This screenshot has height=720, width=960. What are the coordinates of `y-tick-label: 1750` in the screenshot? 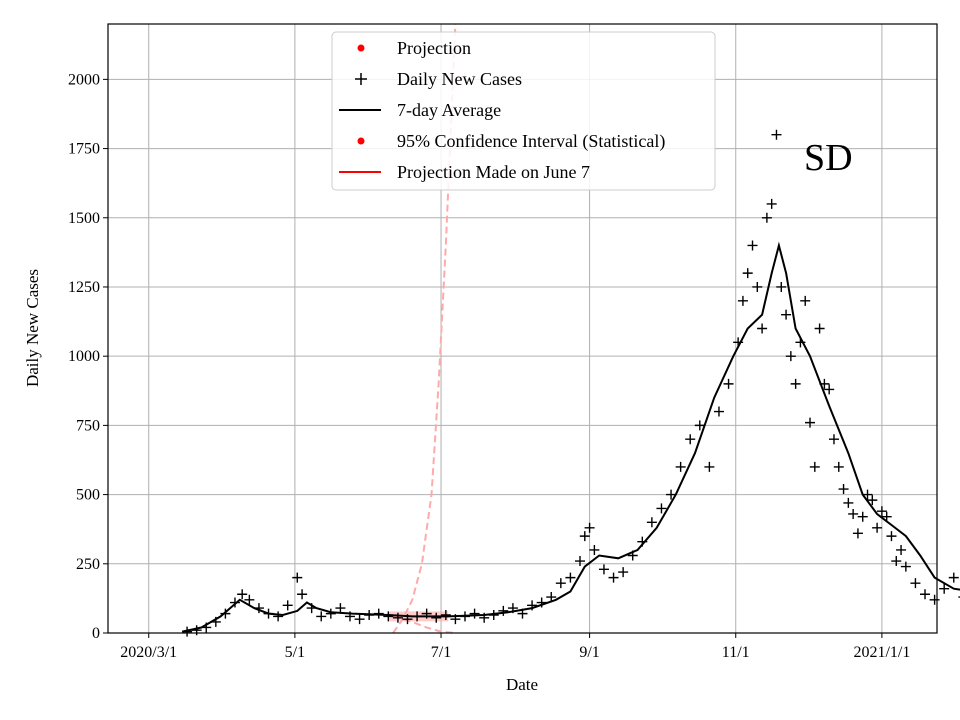 It's located at (84, 149).